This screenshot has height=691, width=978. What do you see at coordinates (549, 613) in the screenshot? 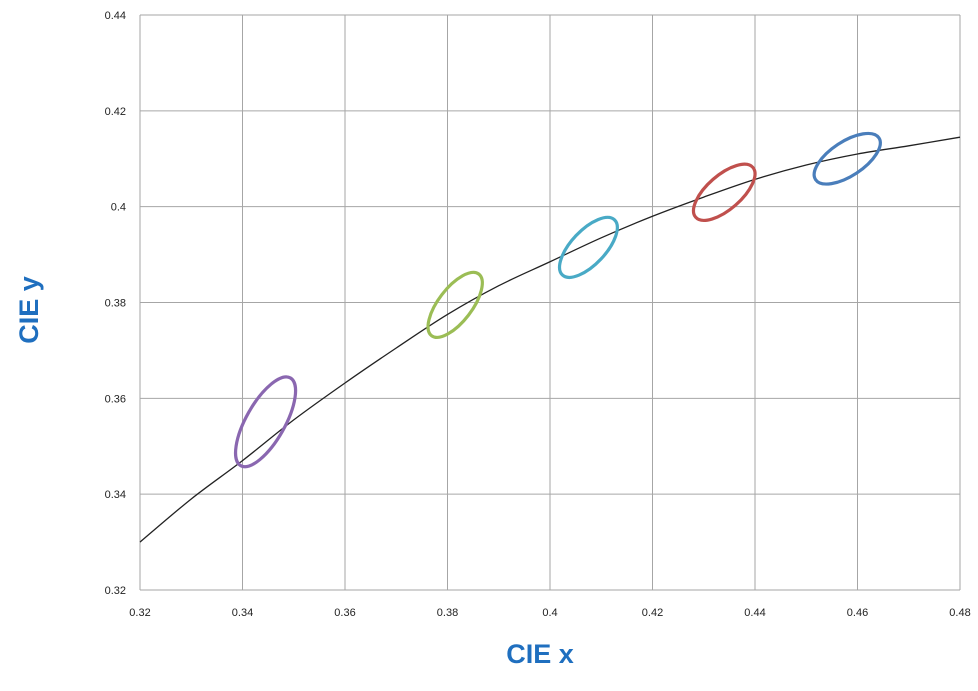
I see `x-tick-label: 0.4` at bounding box center [549, 613].